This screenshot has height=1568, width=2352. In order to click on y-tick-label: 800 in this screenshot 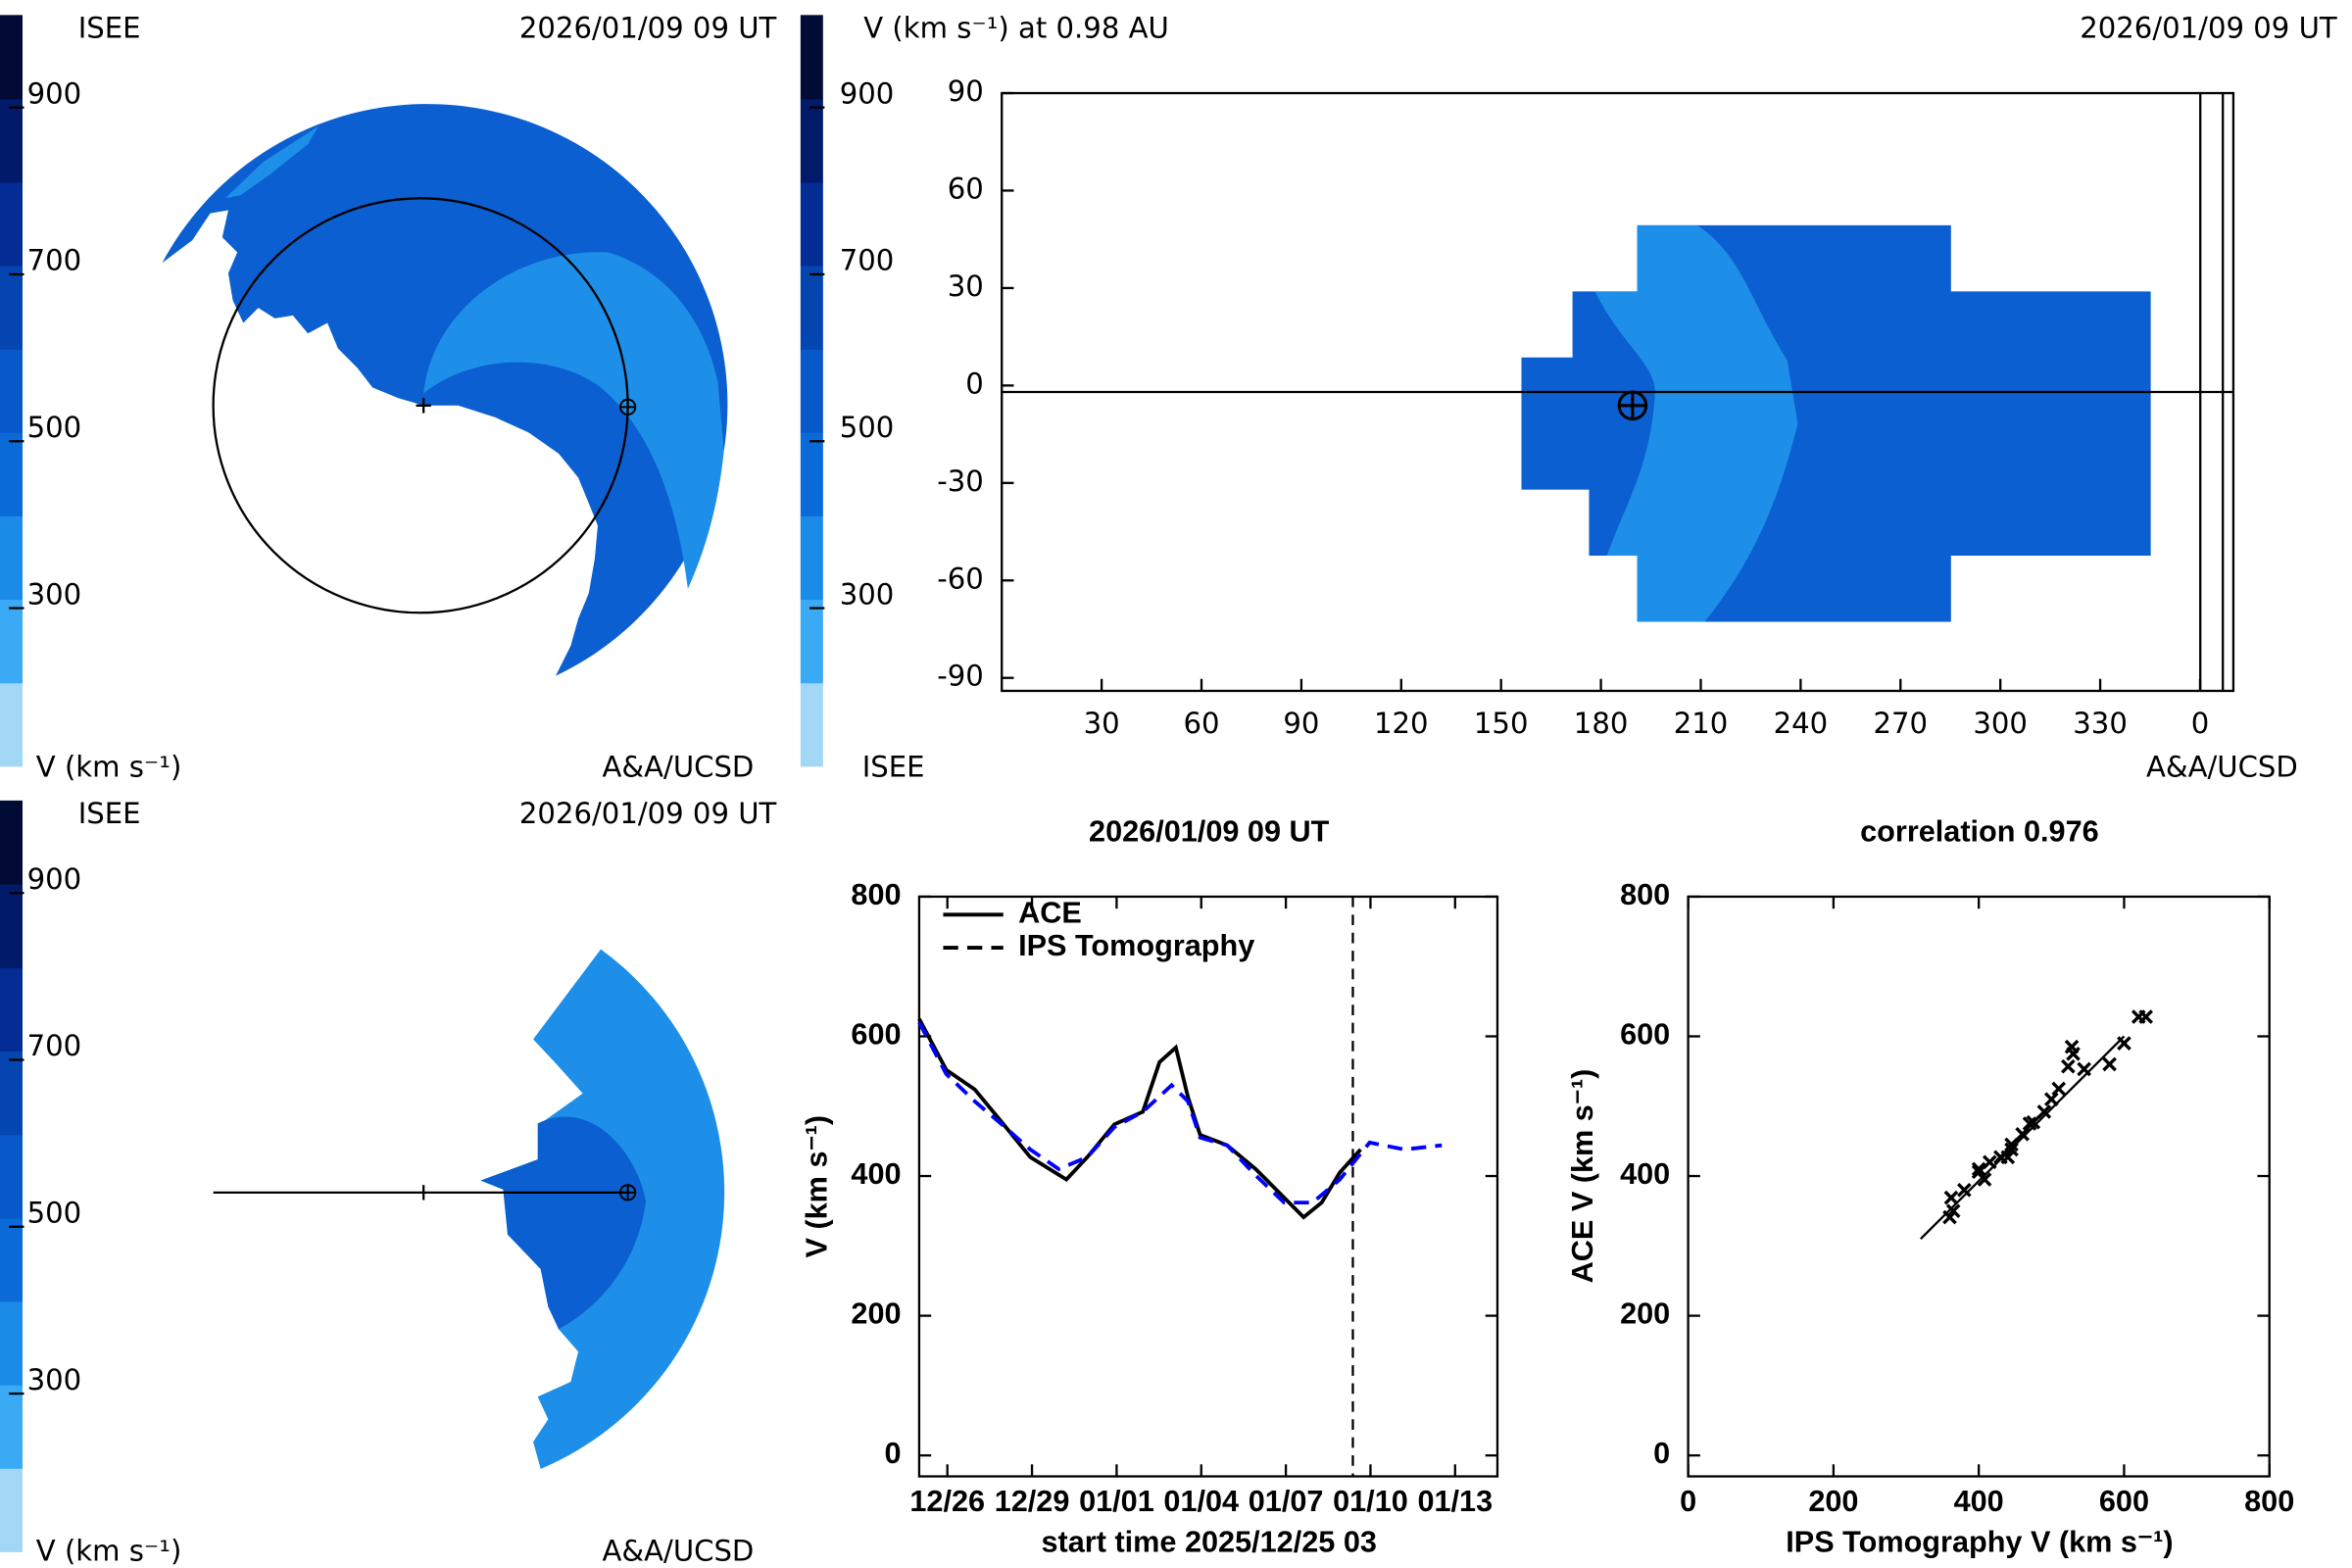, I will do `click(1645, 894)`.